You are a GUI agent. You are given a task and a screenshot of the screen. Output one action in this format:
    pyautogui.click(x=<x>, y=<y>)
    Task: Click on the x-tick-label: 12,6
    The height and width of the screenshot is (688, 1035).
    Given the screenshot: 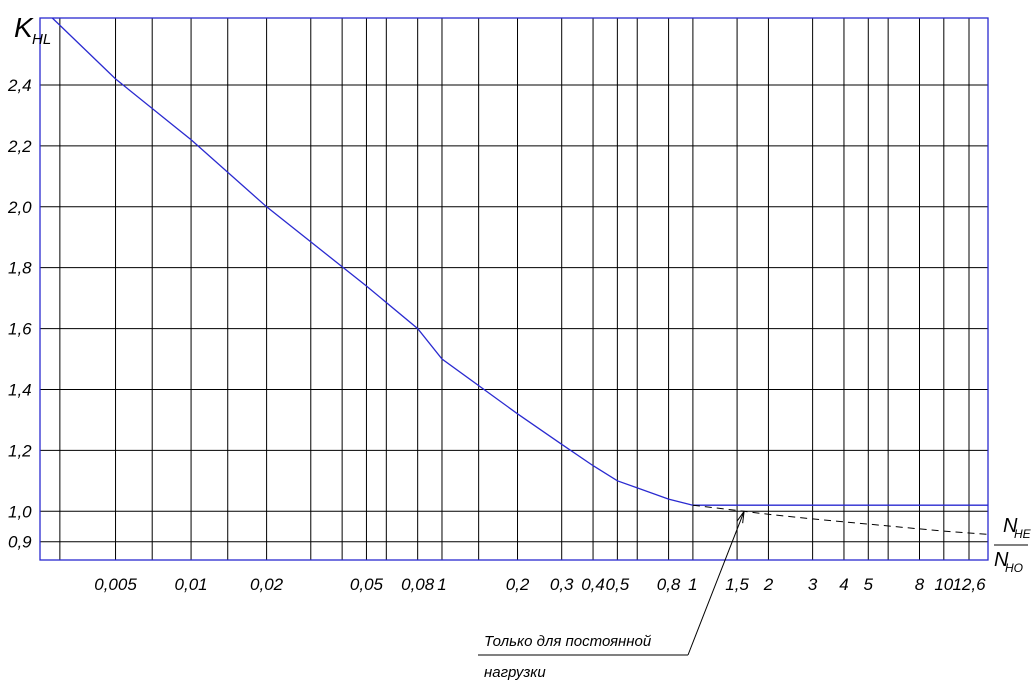 What is the action you would take?
    pyautogui.click(x=969, y=584)
    